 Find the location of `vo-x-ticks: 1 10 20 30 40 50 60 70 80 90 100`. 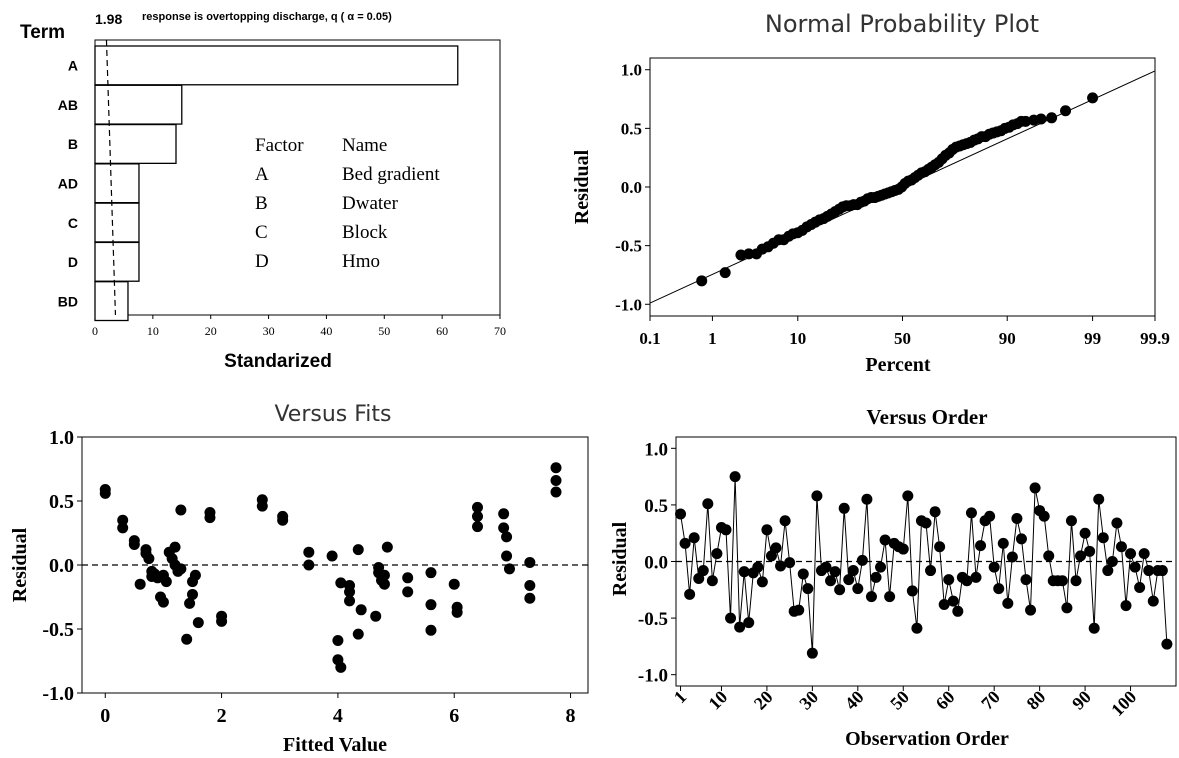

vo-x-ticks: 1 10 20 30 40 50 60 70 80 90 100 is located at coordinates (905, 703).